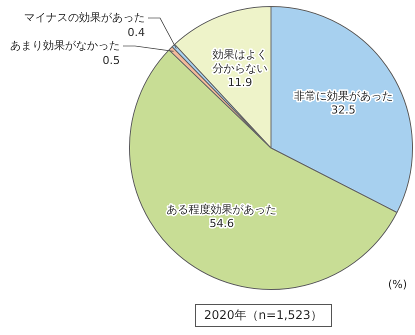 This screenshot has width=415, height=335. I want to click on slice-label: 効果はよく分からない, so click(240, 61).